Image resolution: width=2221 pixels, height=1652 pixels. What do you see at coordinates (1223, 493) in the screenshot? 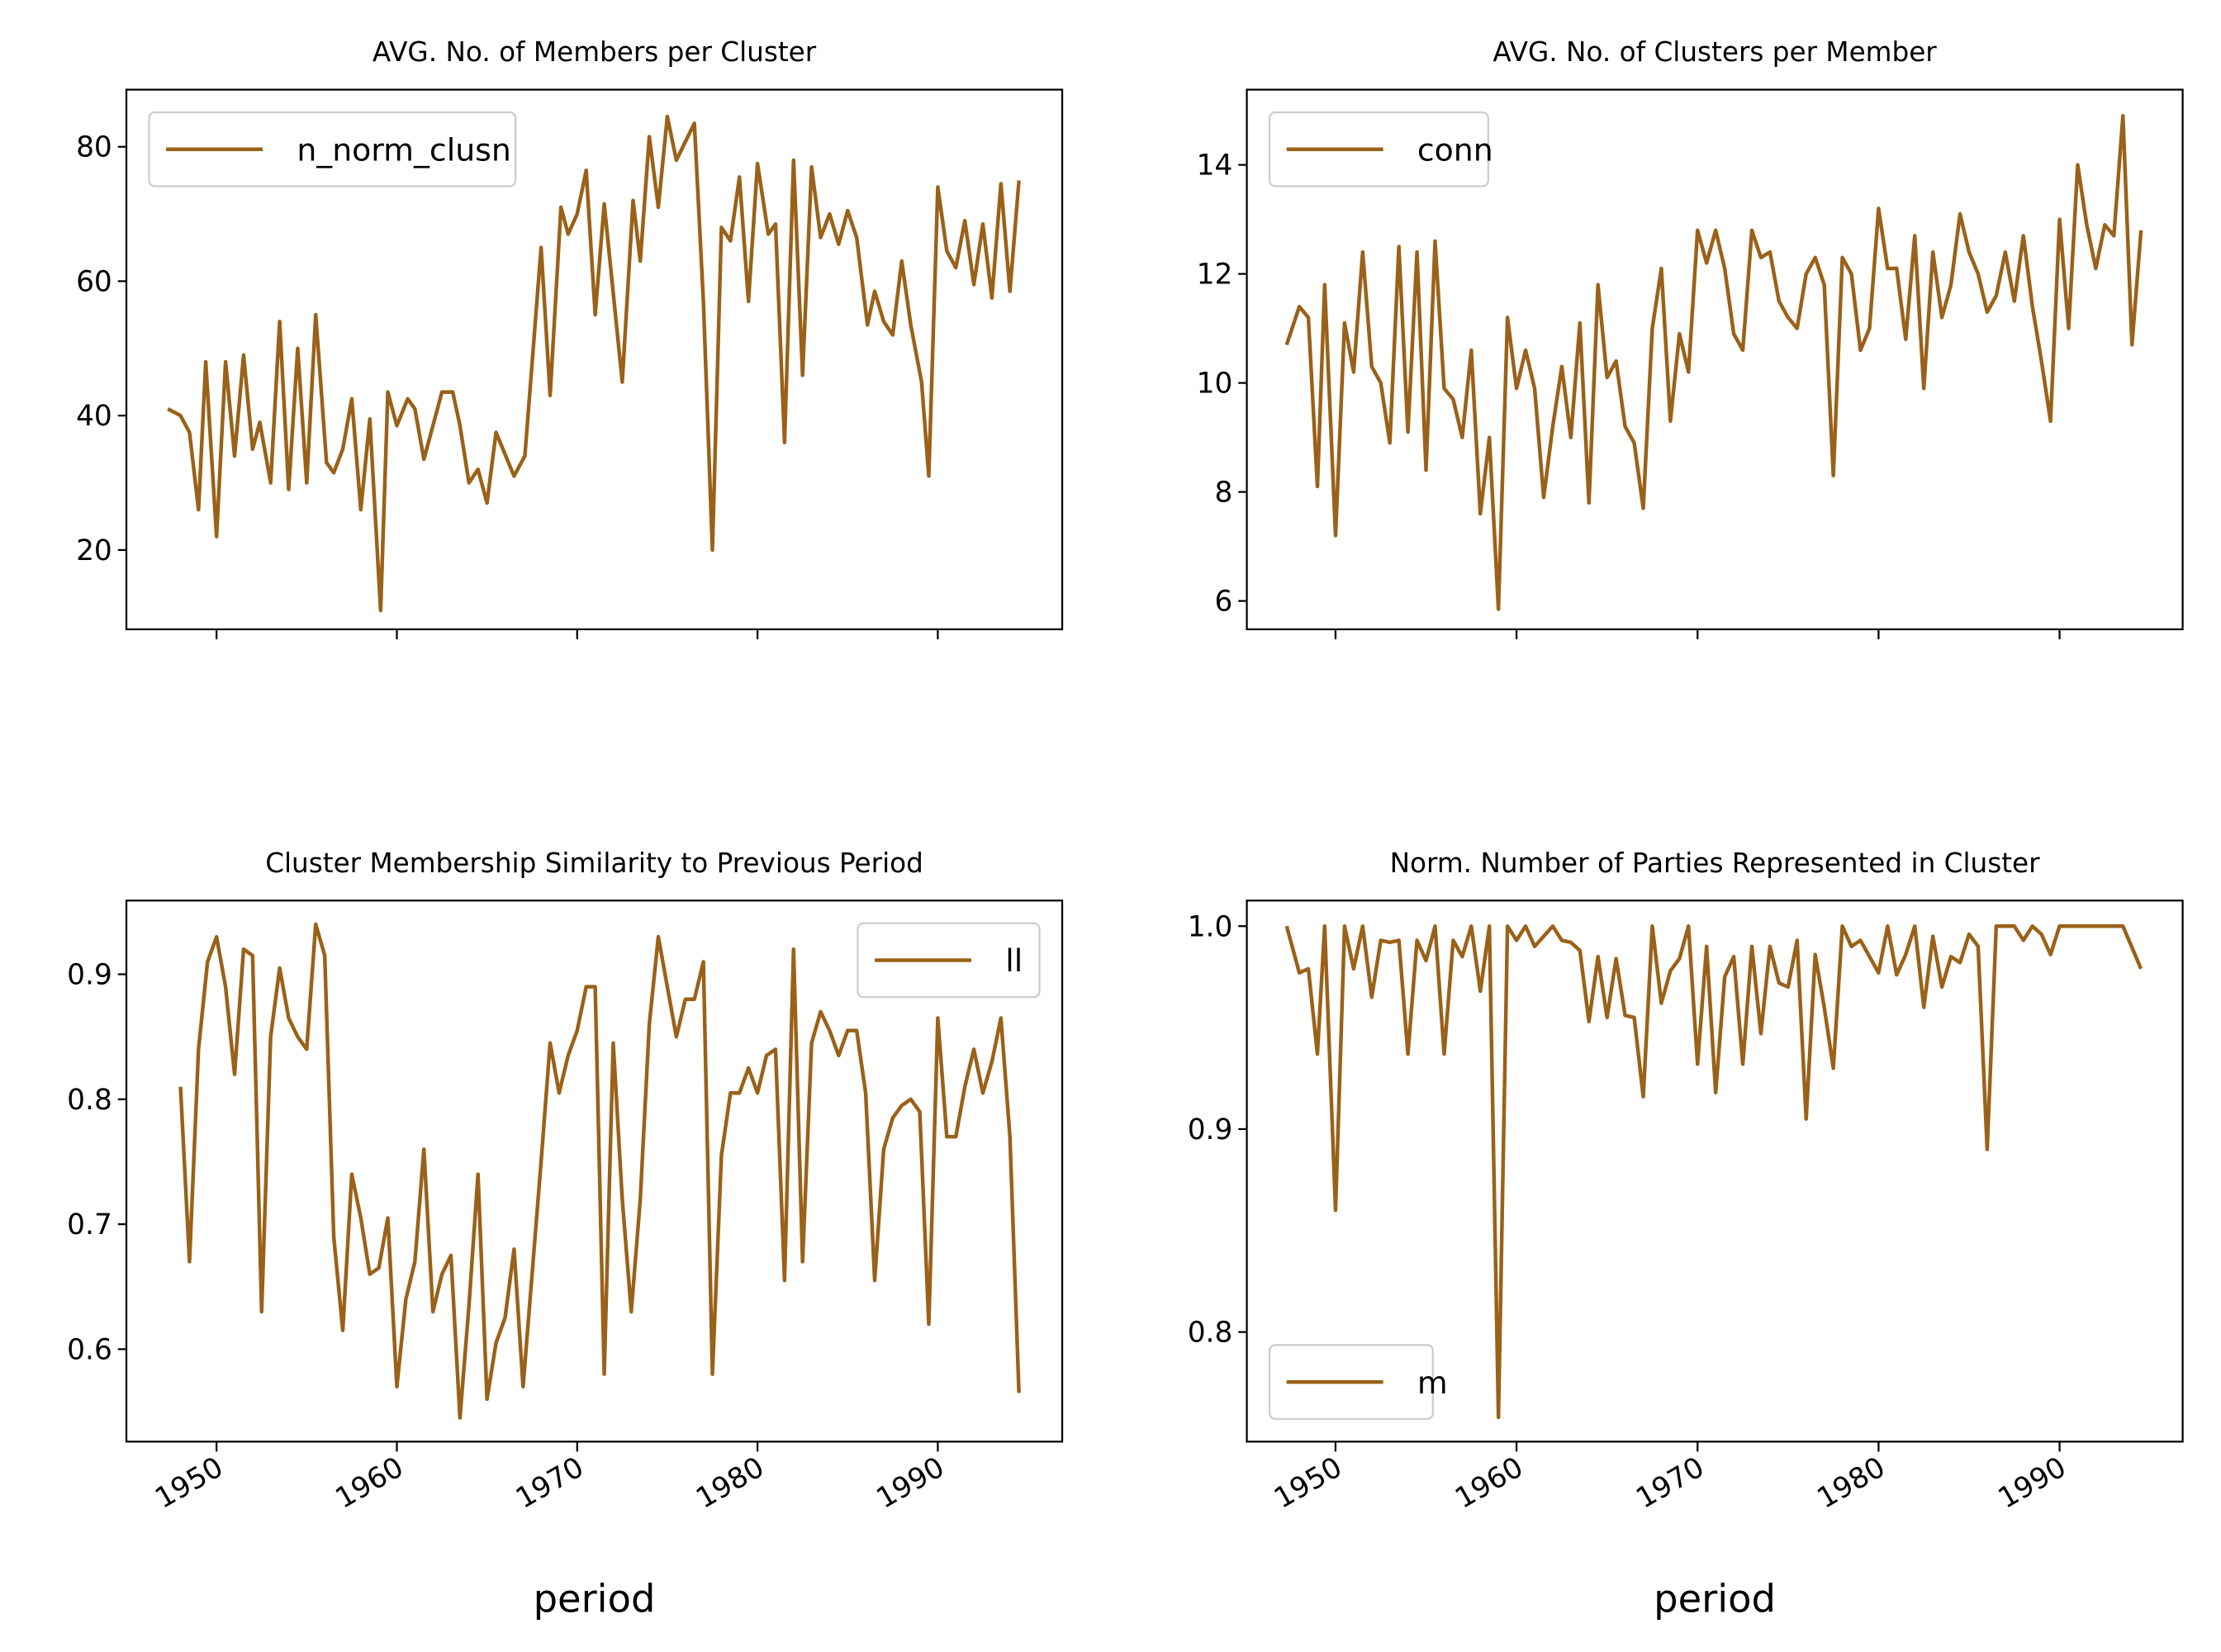
I see `y-tick-label: 8` at bounding box center [1223, 493].